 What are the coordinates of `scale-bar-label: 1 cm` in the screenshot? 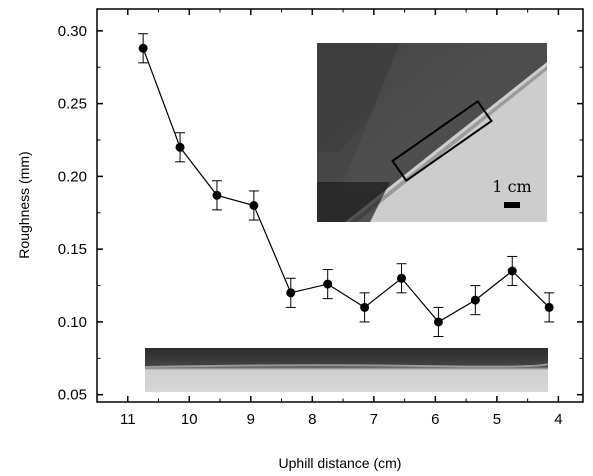 It's located at (511, 186).